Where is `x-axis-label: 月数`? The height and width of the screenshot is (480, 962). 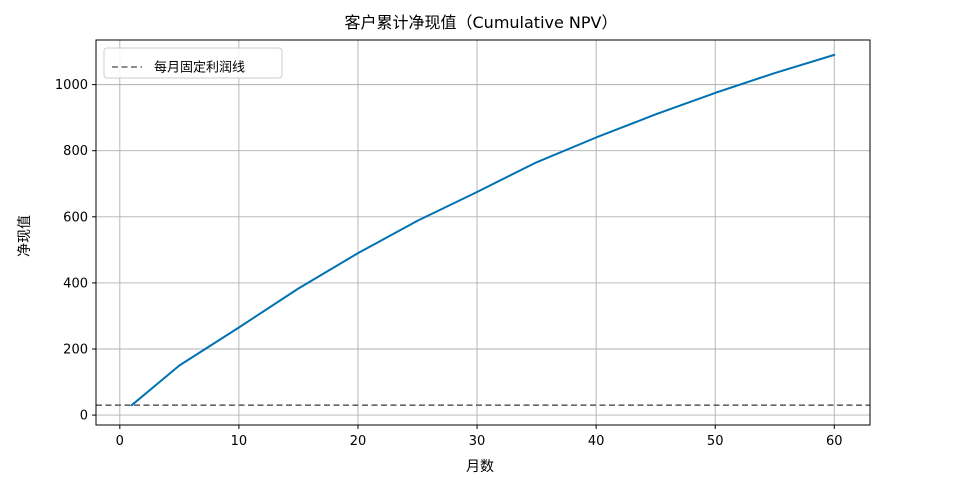
x-axis-label: 月数 is located at coordinates (480, 467).